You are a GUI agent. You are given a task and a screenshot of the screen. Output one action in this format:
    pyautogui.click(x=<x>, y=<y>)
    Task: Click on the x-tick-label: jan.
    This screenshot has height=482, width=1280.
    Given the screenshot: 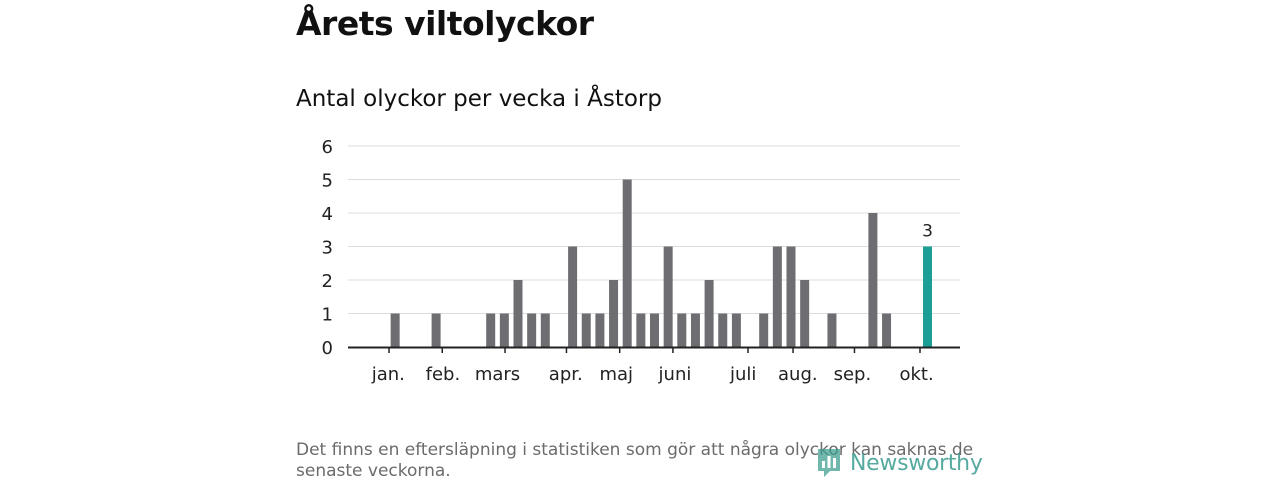 What is the action you would take?
    pyautogui.click(x=388, y=374)
    